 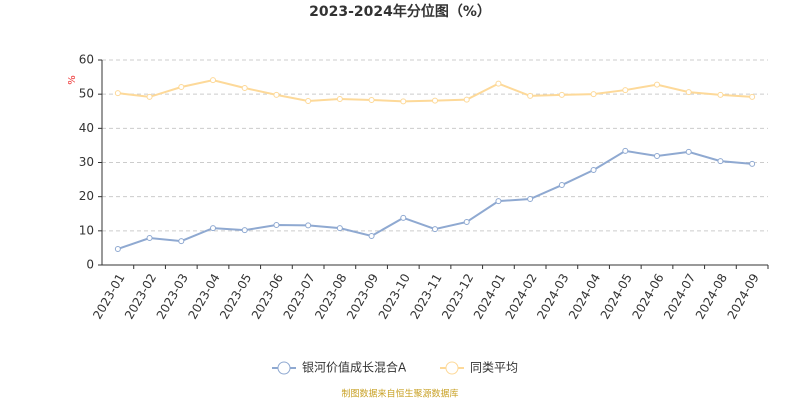 I want to click on y-axis-label: %, so click(x=72, y=80).